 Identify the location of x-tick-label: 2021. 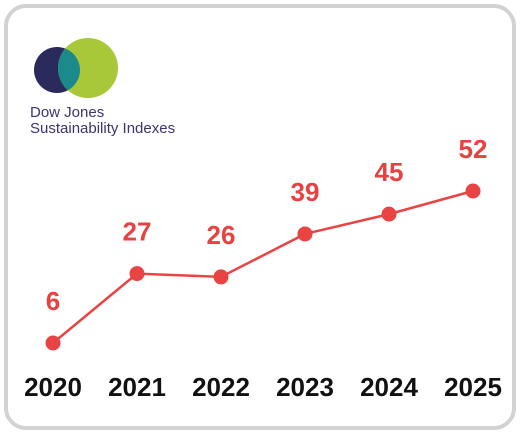
(137, 387).